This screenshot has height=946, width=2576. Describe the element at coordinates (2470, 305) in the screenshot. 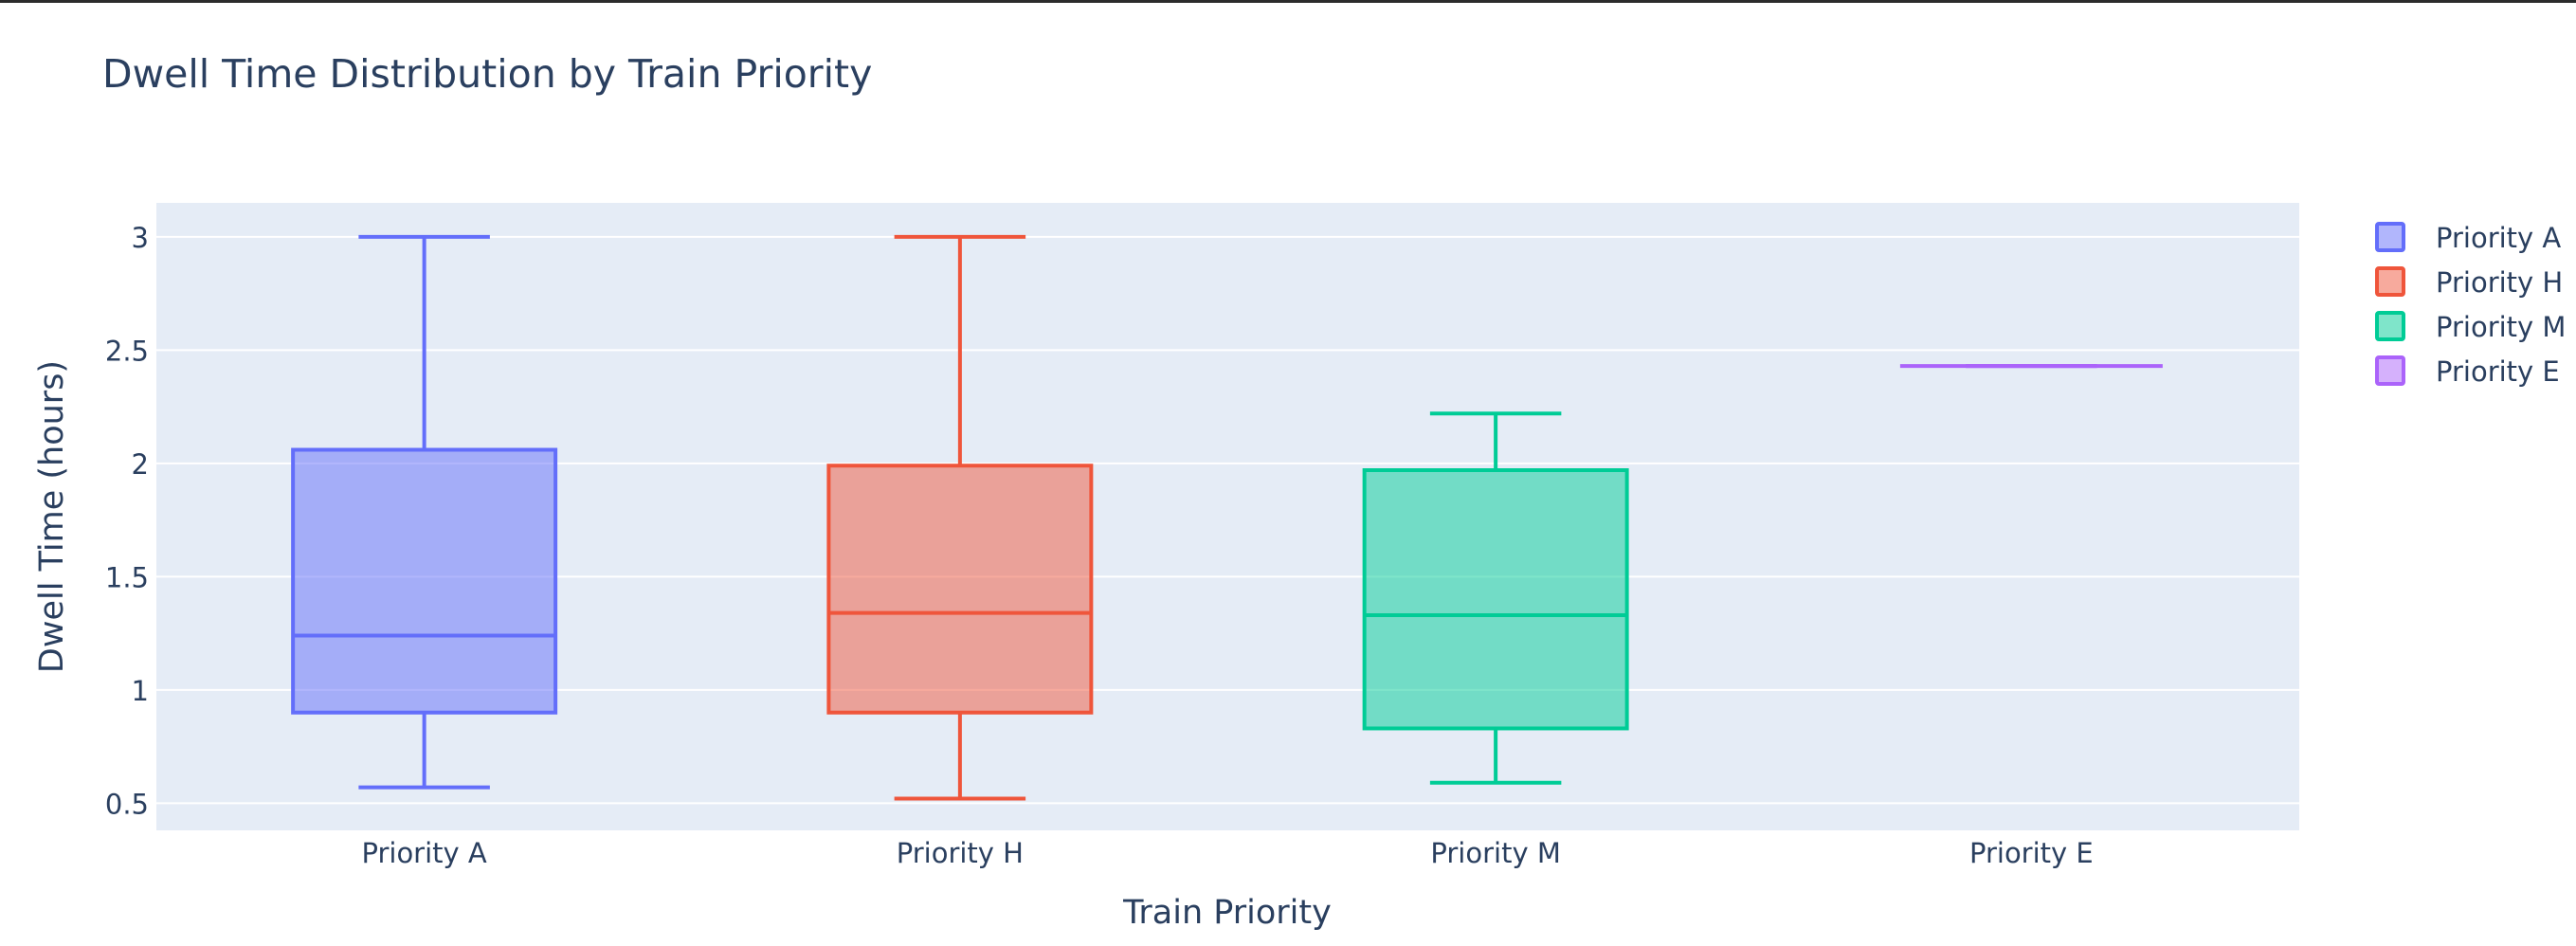

I see `legend: Priority A Priority H Priority M Priority E` at that location.